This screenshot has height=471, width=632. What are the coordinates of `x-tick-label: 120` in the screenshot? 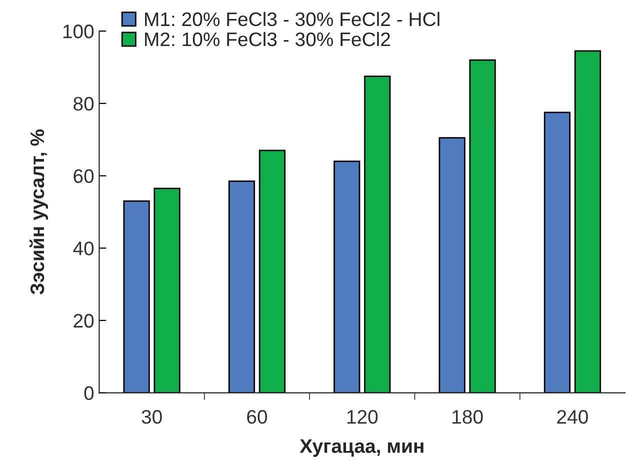 It's located at (362, 417).